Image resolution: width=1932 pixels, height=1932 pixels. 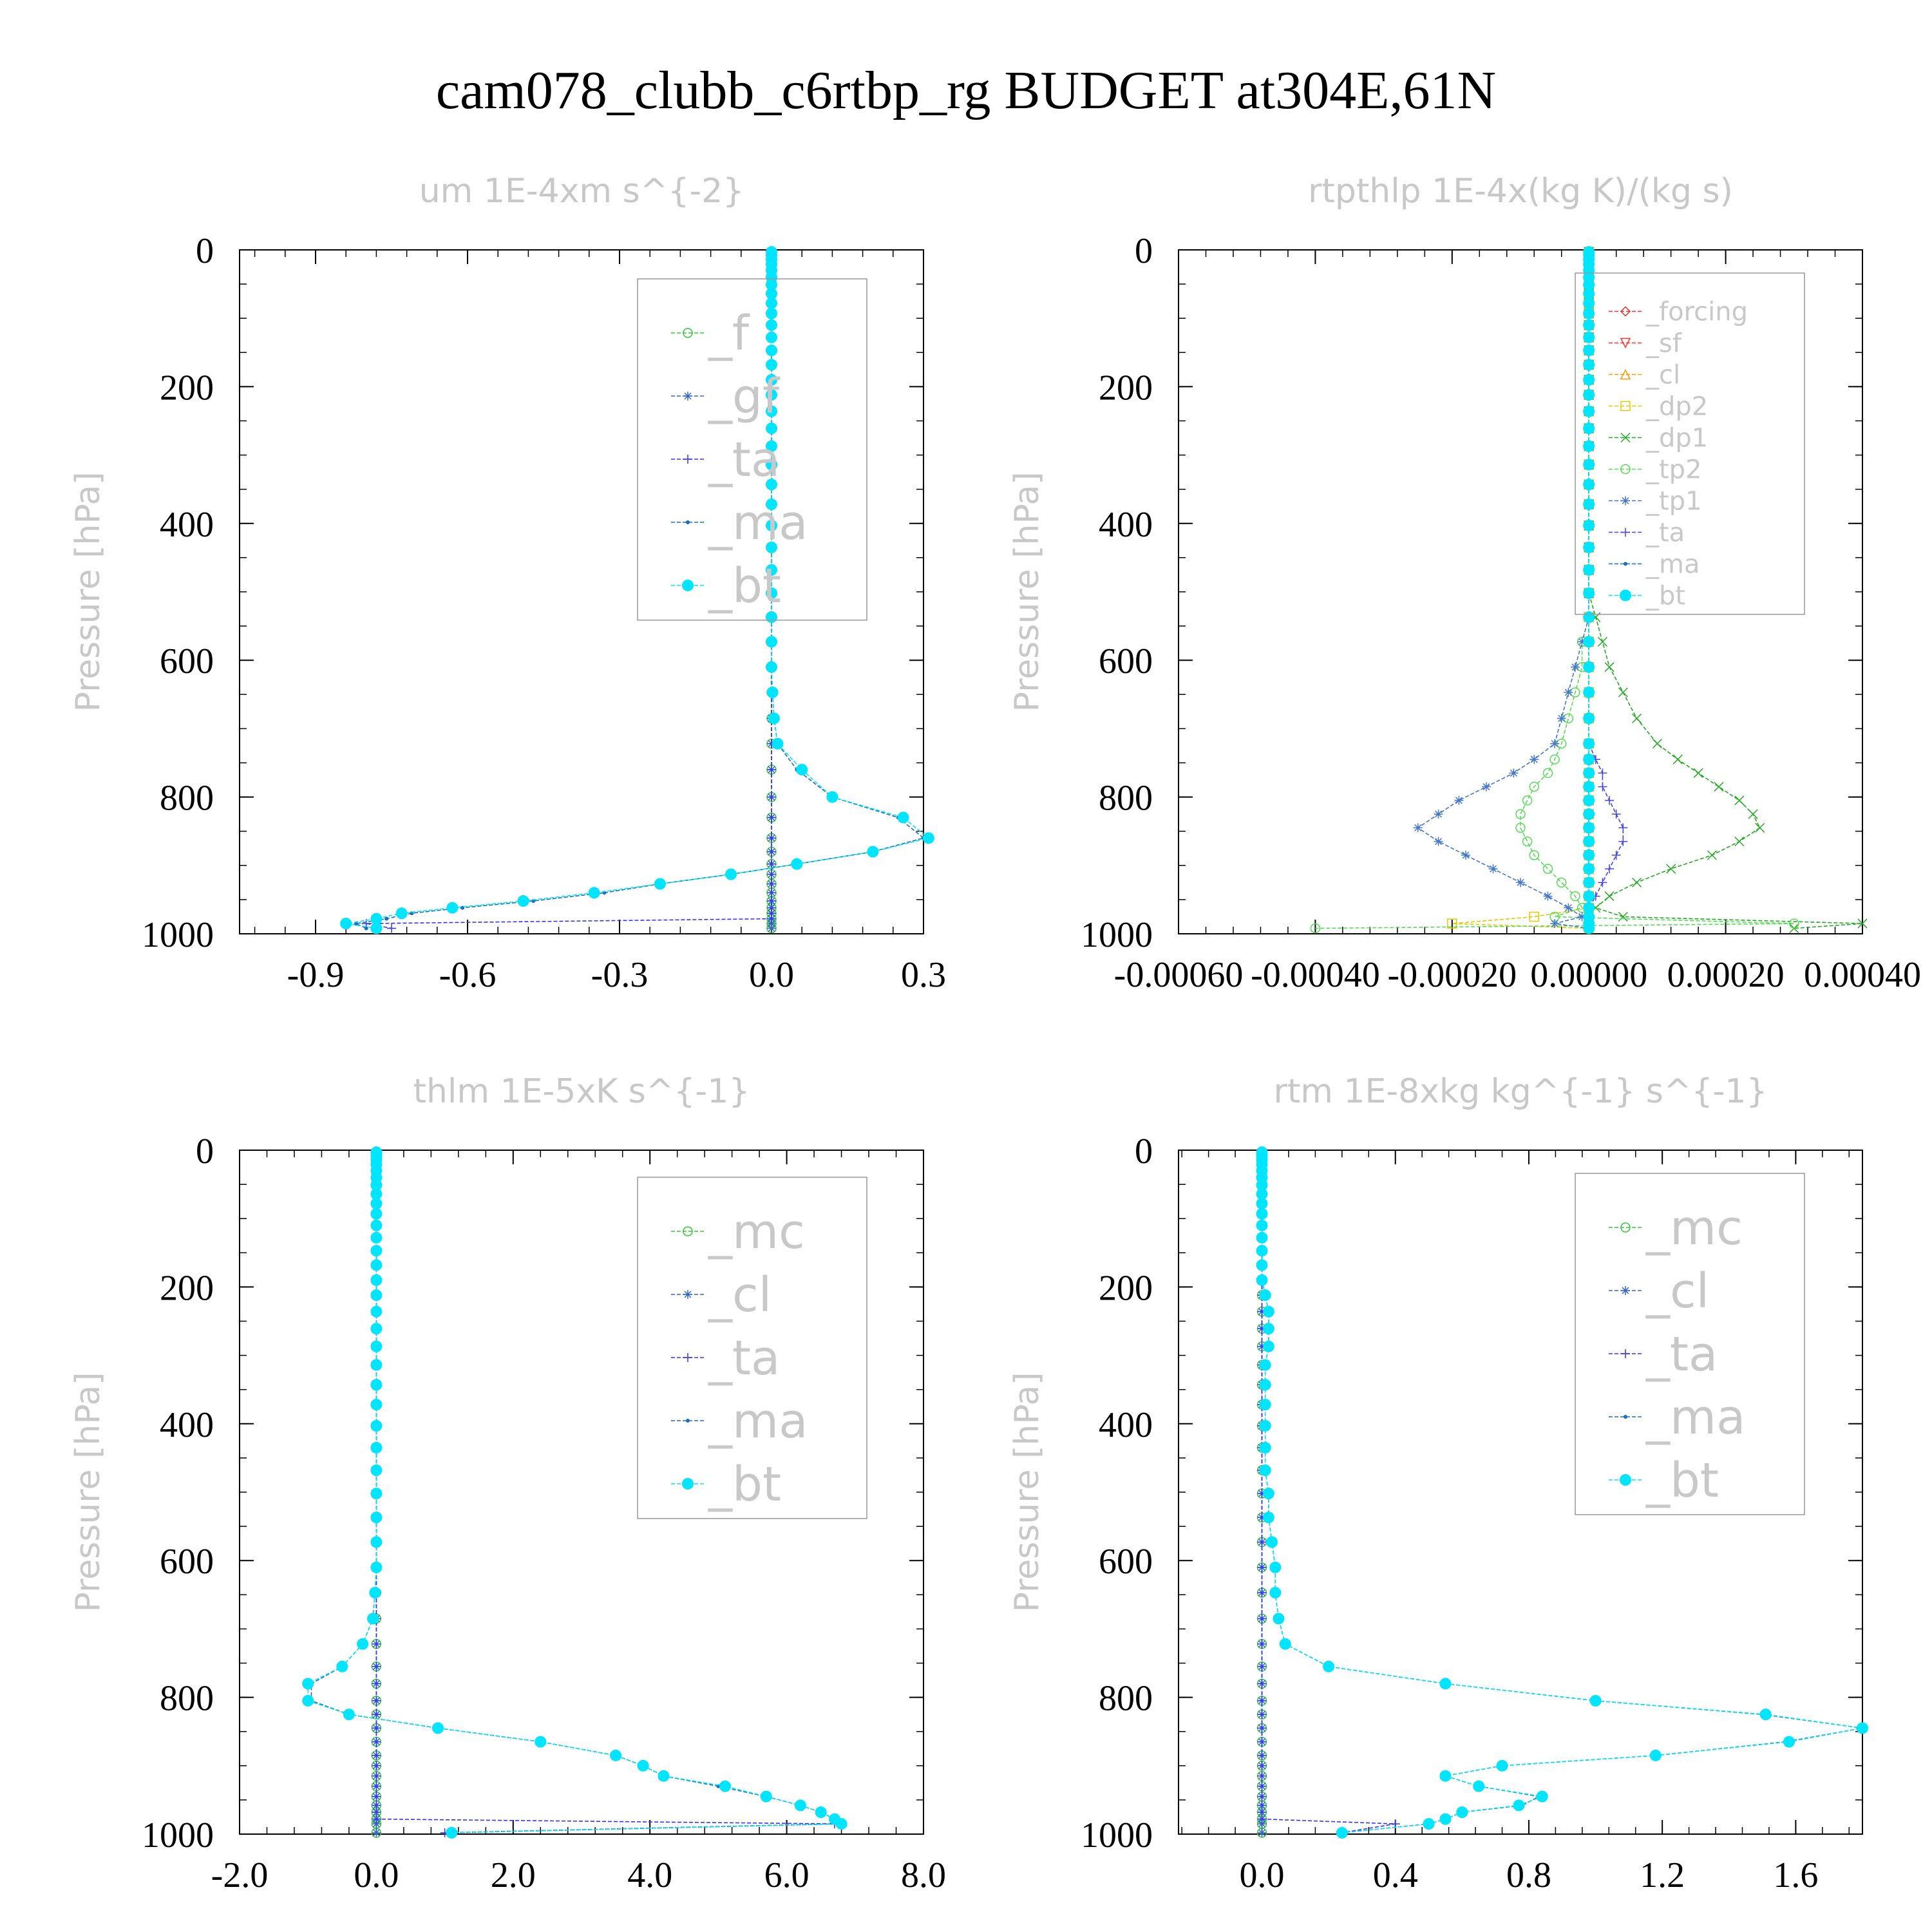 I want to click on x-tick-label: -2.0, so click(x=240, y=1875).